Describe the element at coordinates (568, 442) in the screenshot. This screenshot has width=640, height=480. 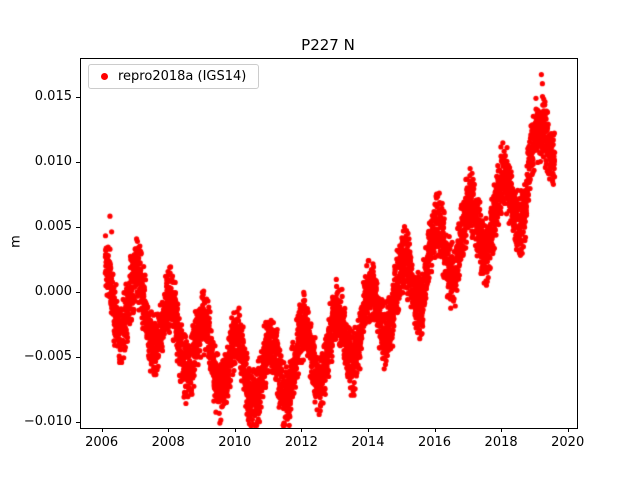
I see `x-tick-label: 2020` at that location.